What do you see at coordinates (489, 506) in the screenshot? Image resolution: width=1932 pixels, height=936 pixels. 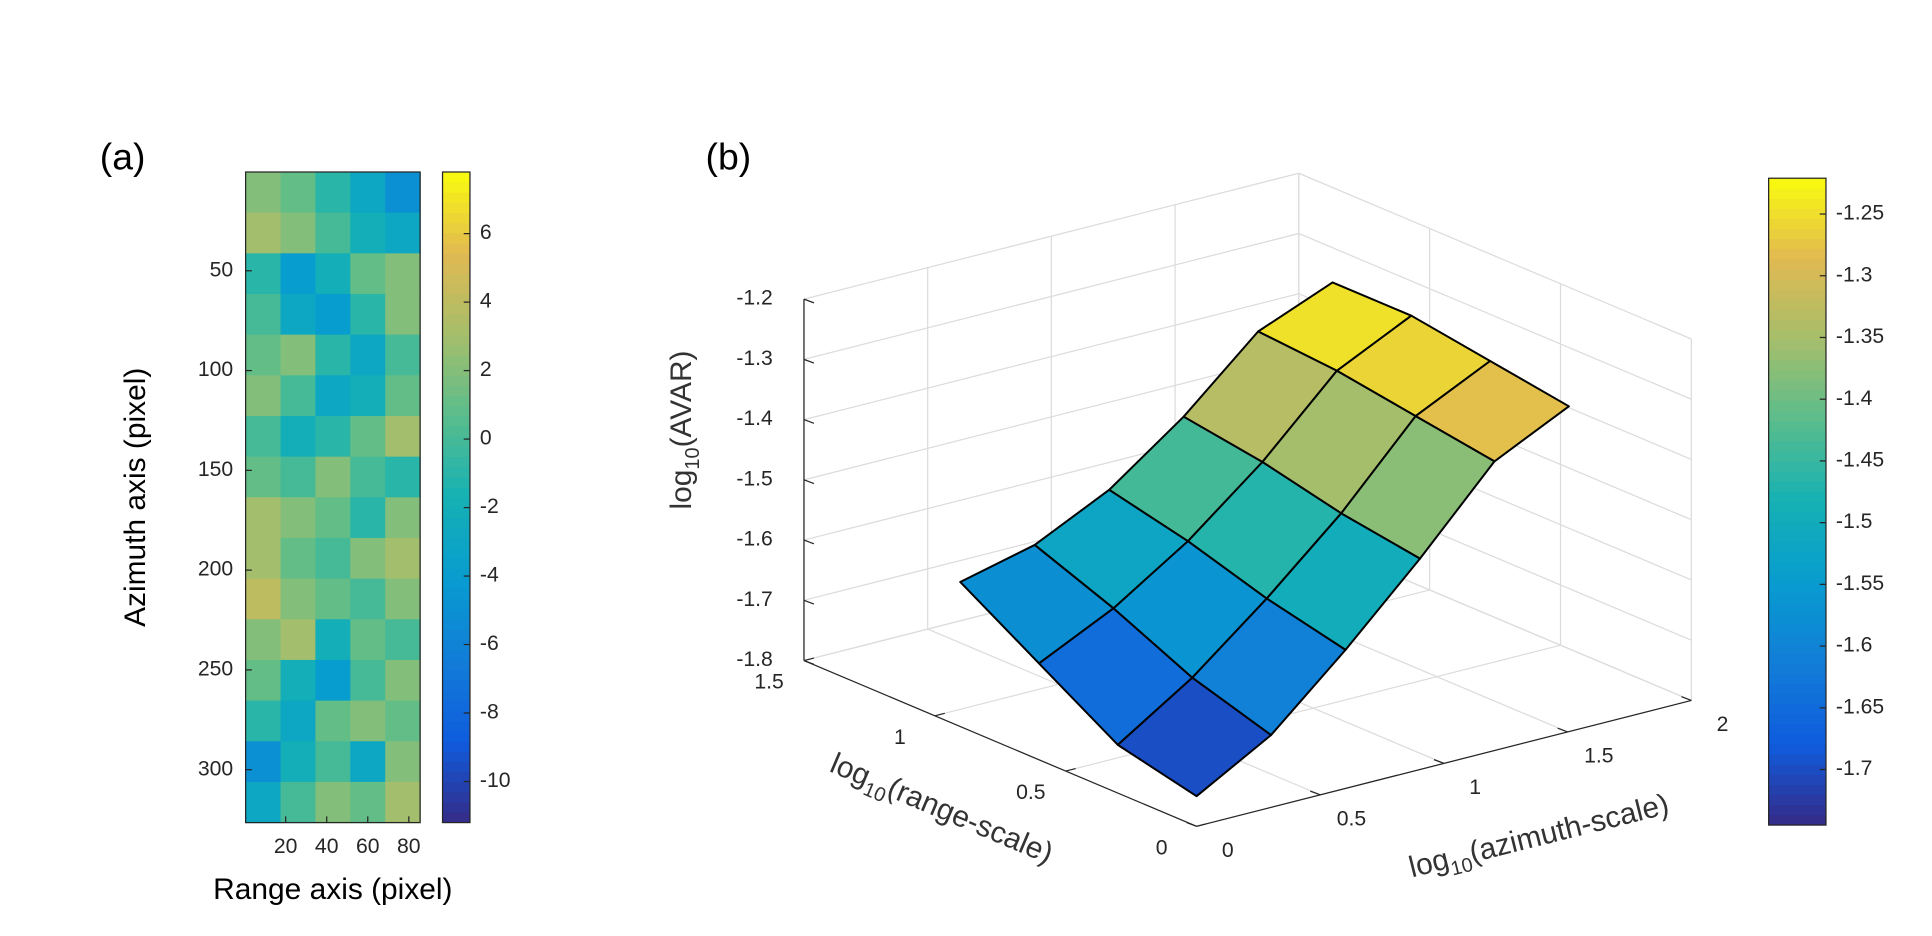 I see `colorbar-tick-label: -2` at bounding box center [489, 506].